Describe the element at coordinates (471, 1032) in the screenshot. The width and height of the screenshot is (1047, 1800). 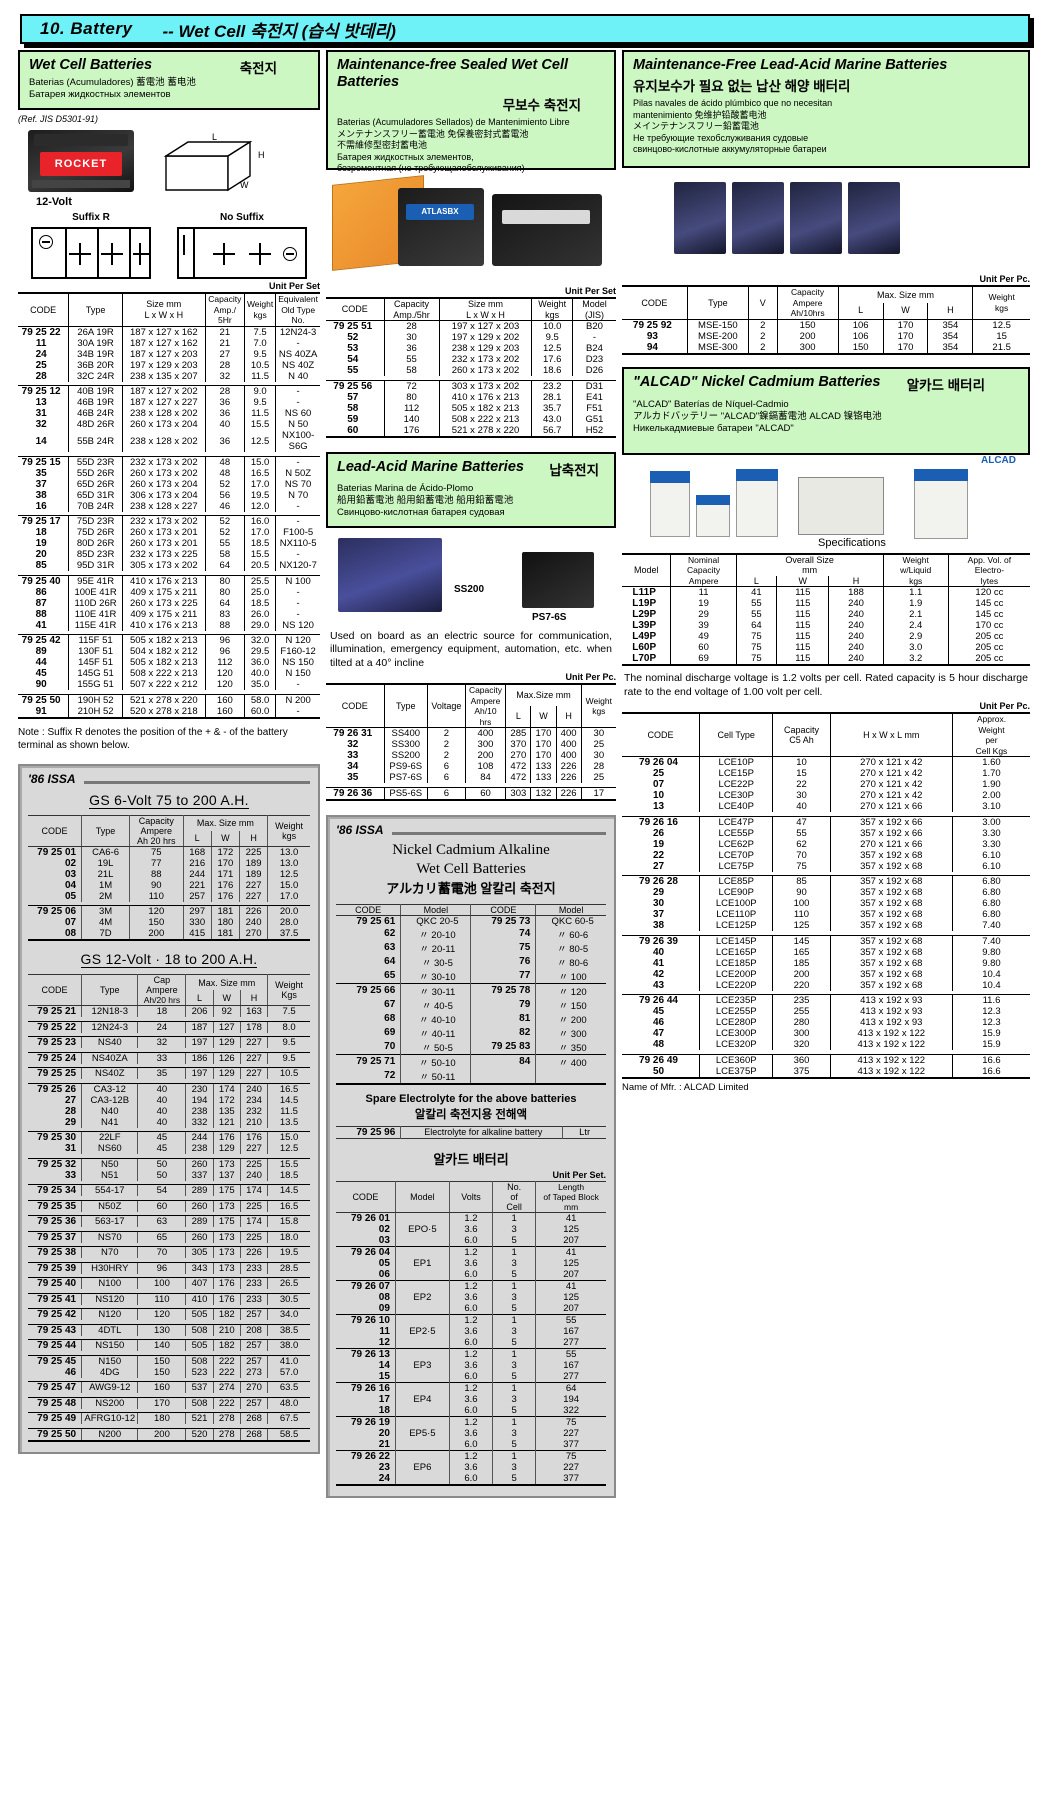
I see `table-row: 69 〃 40-11 82 〃 300` at that location.